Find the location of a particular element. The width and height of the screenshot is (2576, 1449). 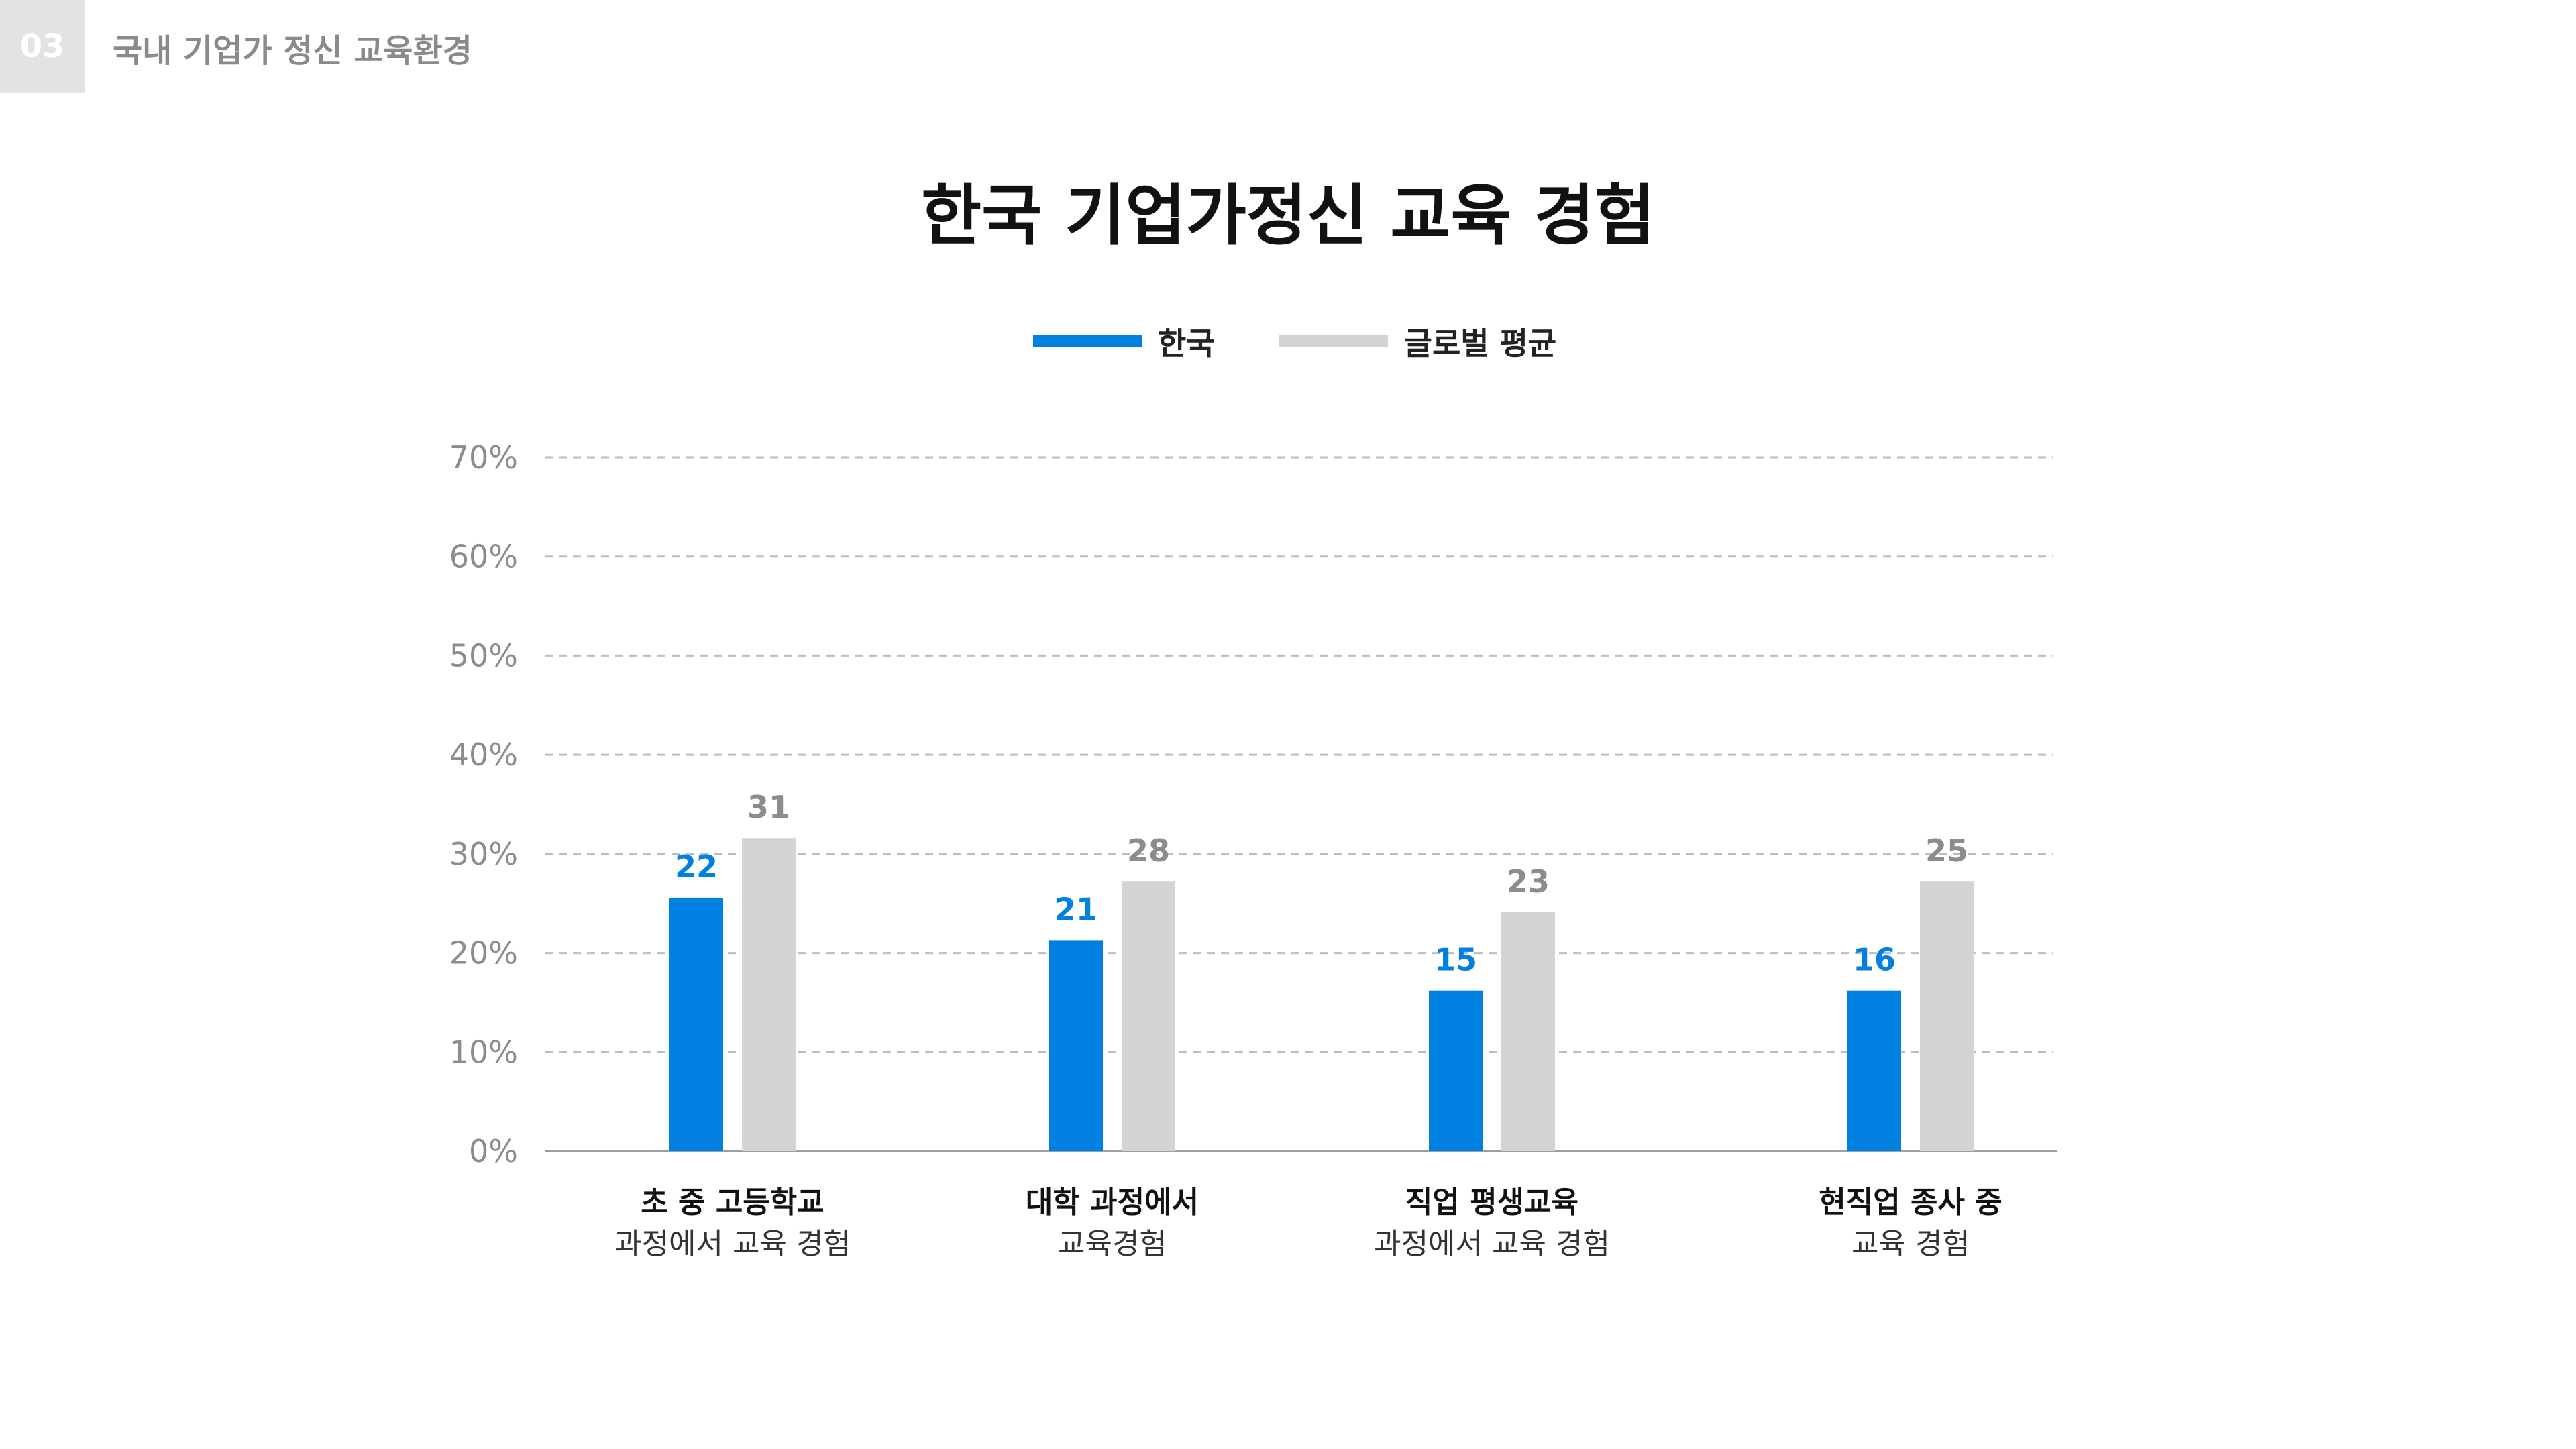

data-label-korea: 16 is located at coordinates (1874, 960).